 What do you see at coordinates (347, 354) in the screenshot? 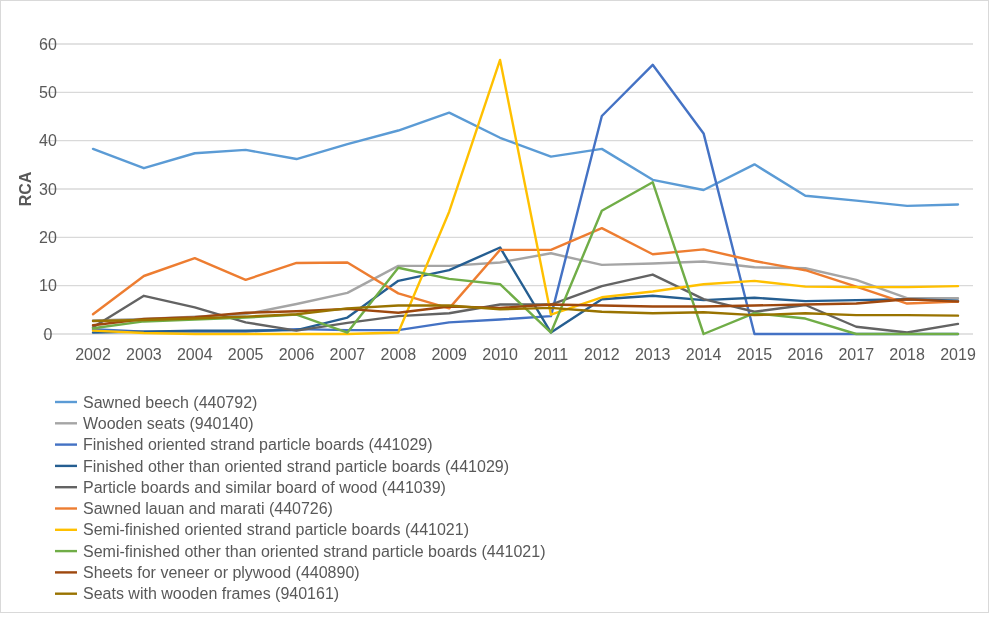
I see `x-tick-label: 2007` at bounding box center [347, 354].